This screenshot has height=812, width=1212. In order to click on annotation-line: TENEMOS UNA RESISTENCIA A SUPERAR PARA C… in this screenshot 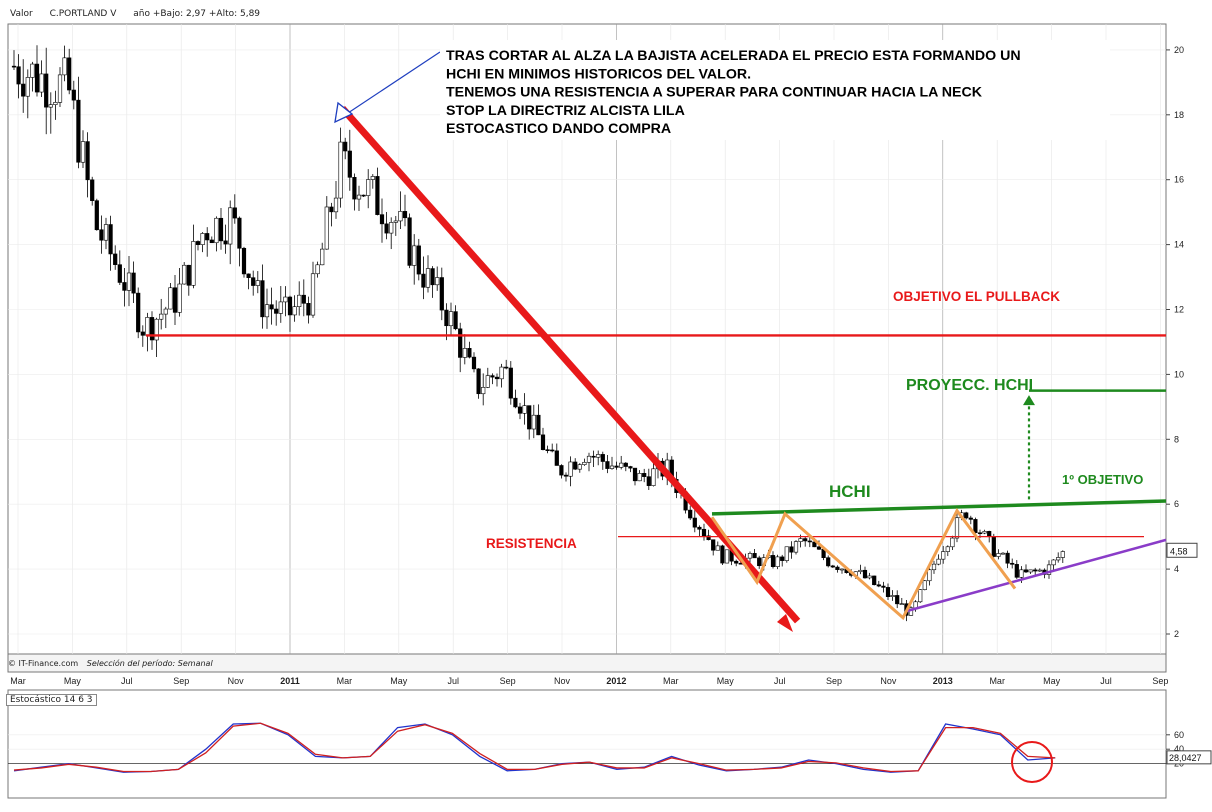, I will do `click(714, 93)`.